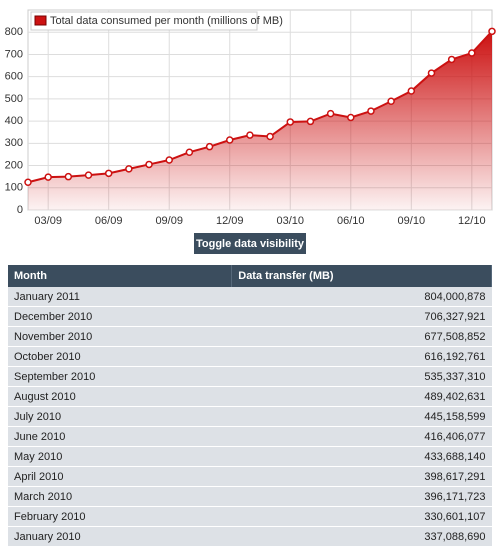 This screenshot has height=551, width=500. What do you see at coordinates (351, 221) in the screenshot?
I see `x-tick-label: 06/10` at bounding box center [351, 221].